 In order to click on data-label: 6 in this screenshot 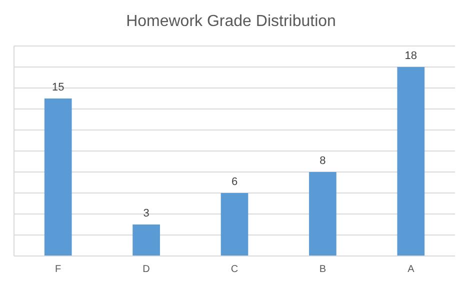, I will do `click(234, 182)`.